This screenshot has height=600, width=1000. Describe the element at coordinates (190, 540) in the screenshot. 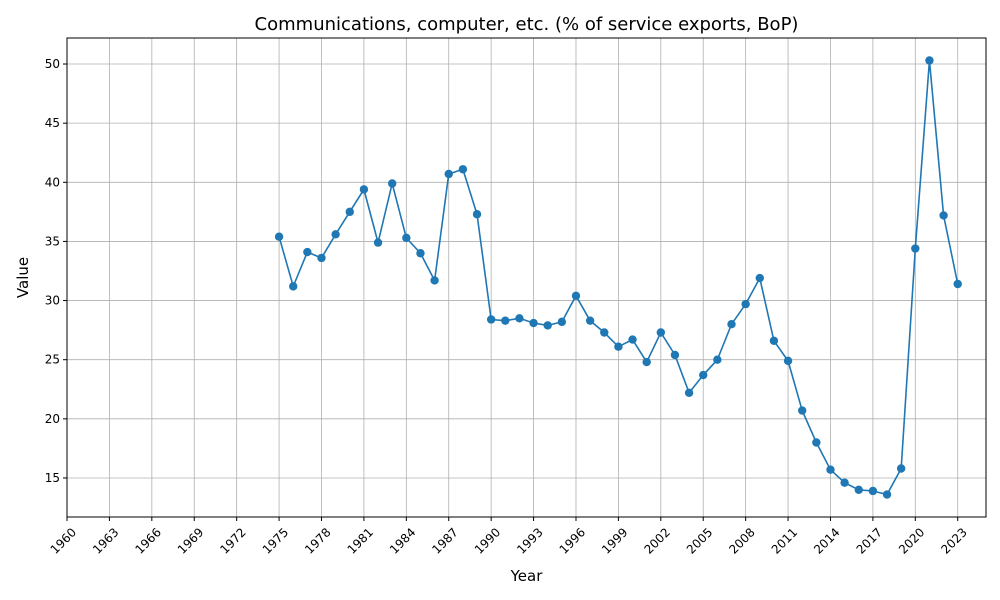

I see `x-tick-label: 1969` at that location.